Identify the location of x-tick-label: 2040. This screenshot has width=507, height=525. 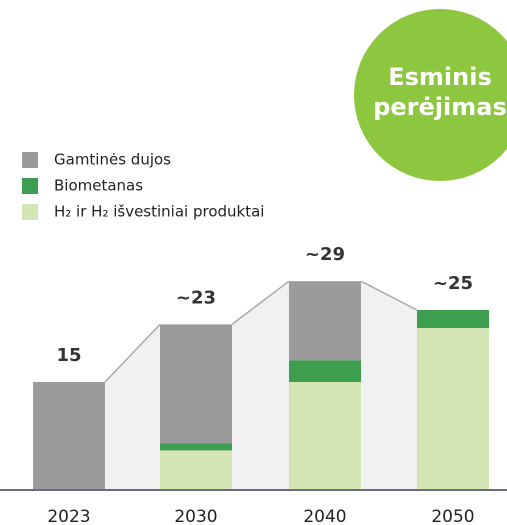
(324, 516).